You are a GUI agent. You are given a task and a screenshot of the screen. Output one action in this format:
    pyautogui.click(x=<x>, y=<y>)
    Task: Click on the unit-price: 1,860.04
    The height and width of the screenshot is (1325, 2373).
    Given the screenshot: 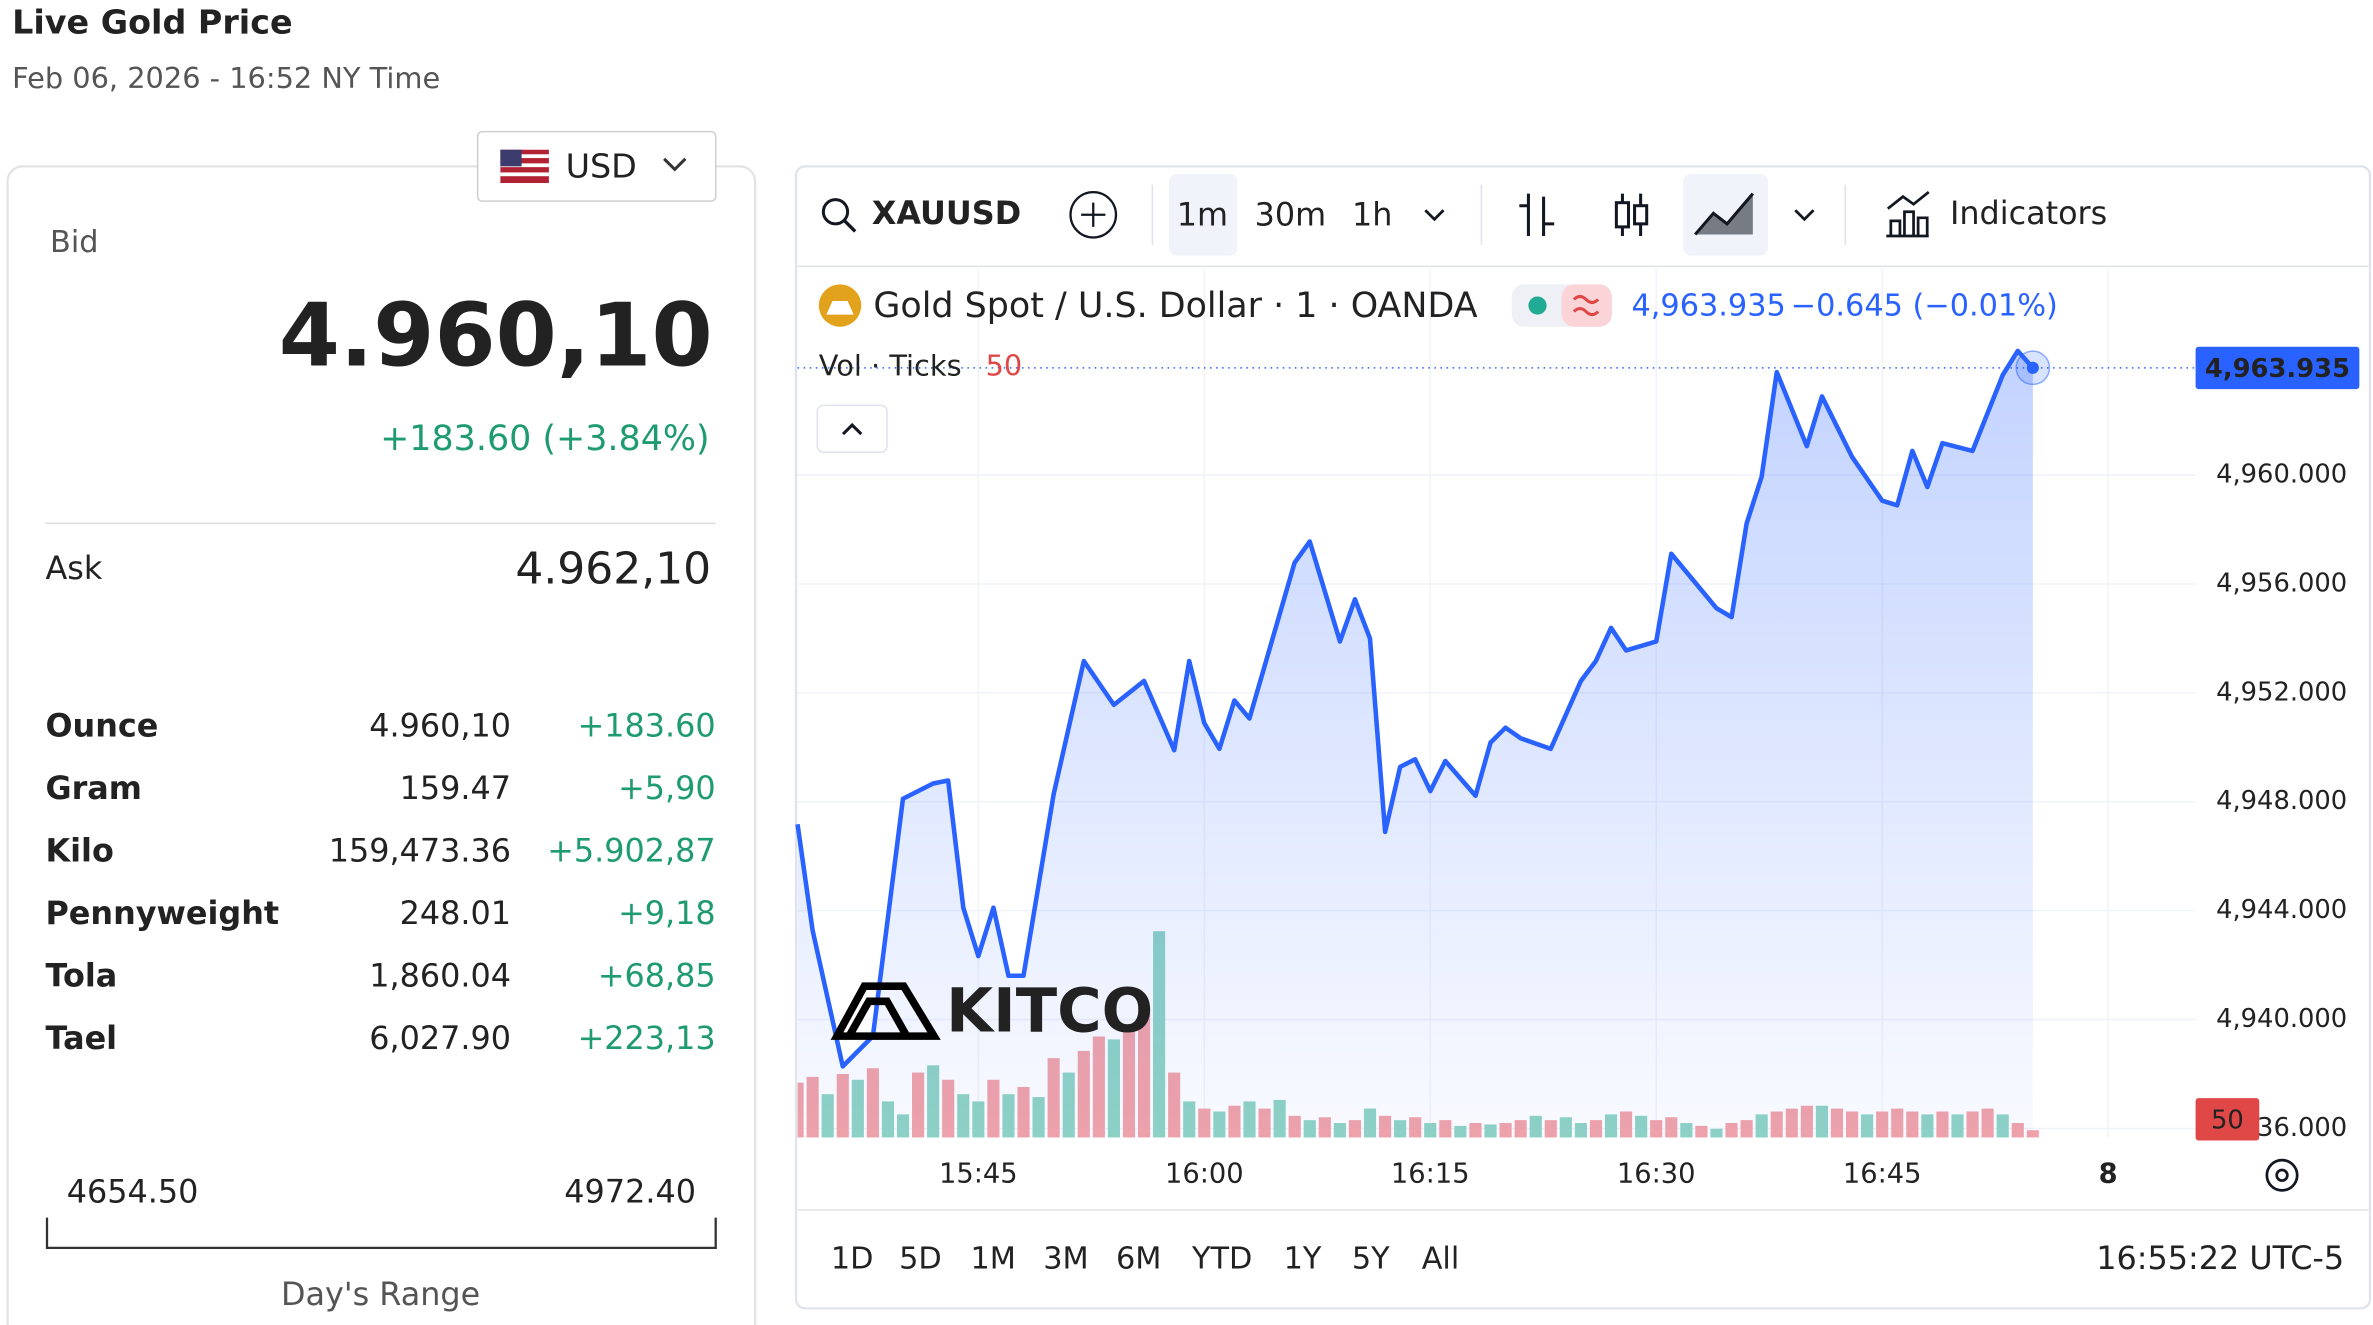 What is the action you would take?
    pyautogui.click(x=440, y=975)
    